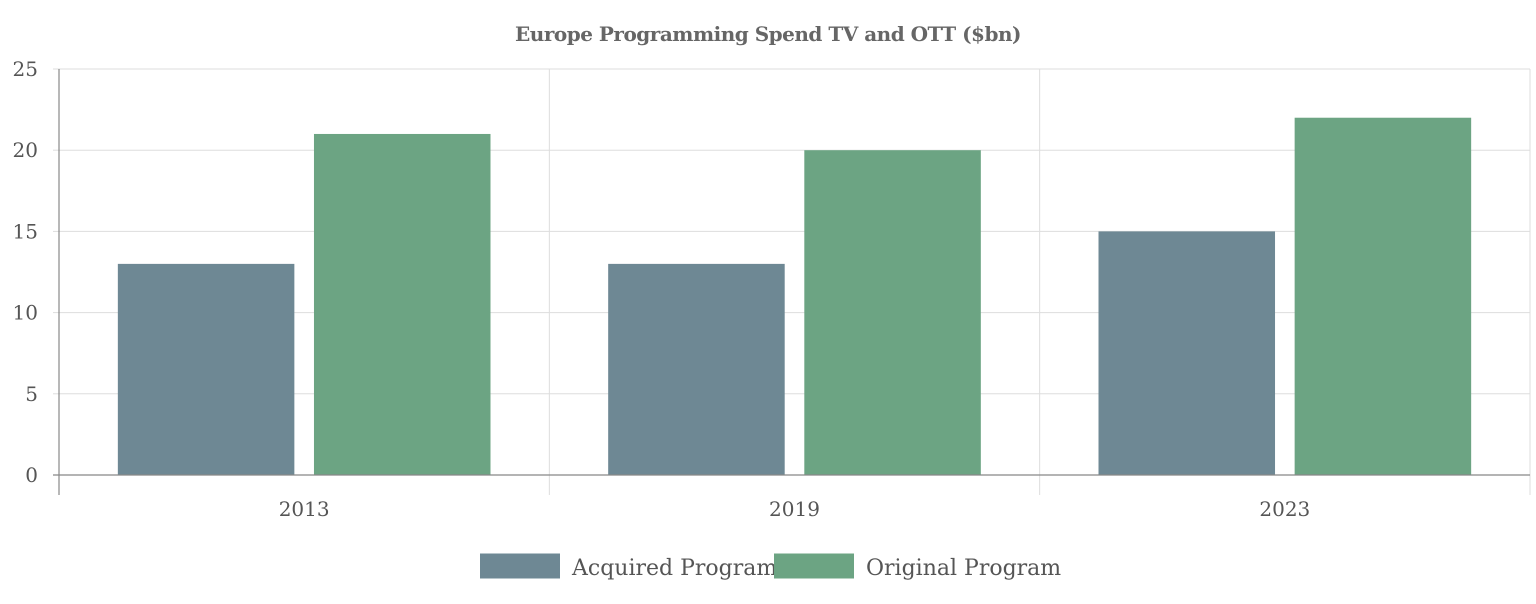  I want to click on x-tick-label: 2013, so click(304, 509).